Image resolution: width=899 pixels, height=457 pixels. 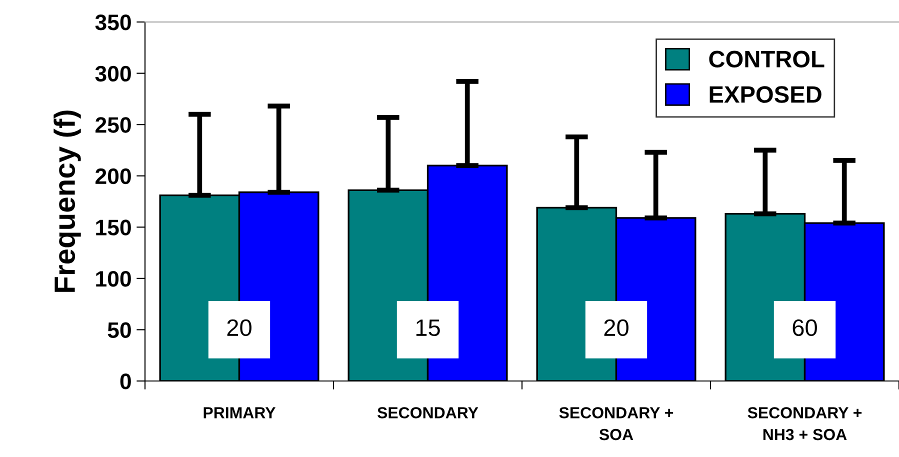 I want to click on y-tick-label: 200, so click(x=113, y=176).